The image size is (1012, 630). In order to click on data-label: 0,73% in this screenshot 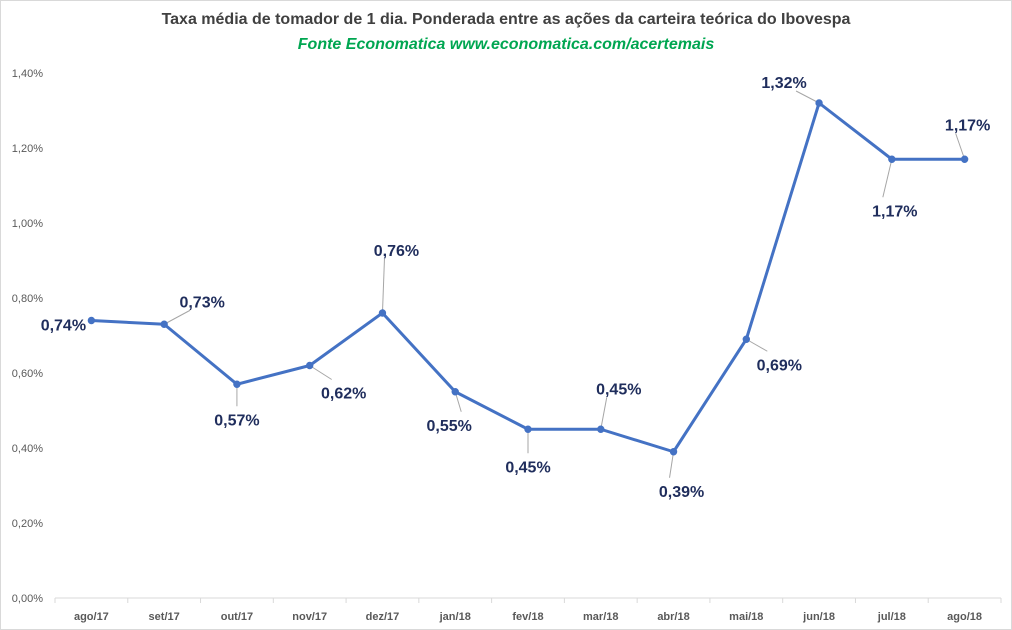, I will do `click(201, 302)`.